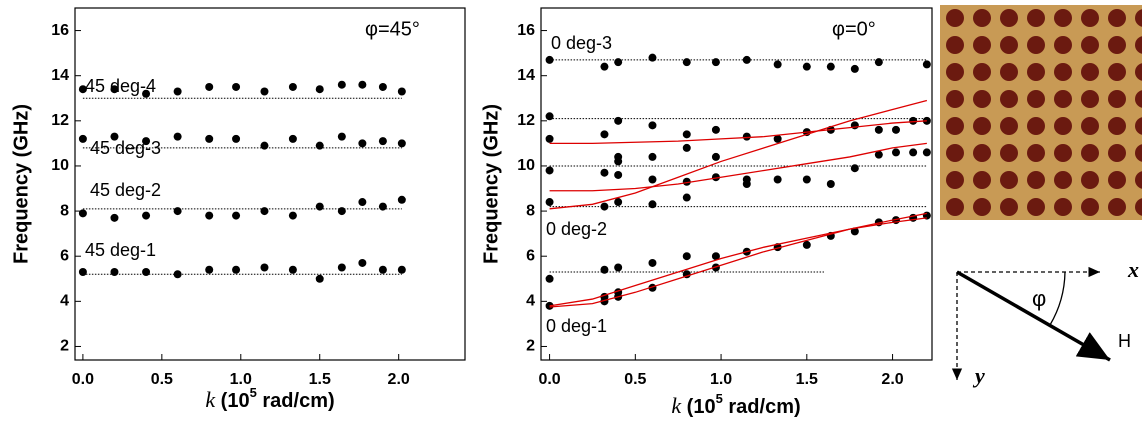 The height and width of the screenshot is (425, 1144). I want to click on annotation: 45 deg-4, so click(120, 86).